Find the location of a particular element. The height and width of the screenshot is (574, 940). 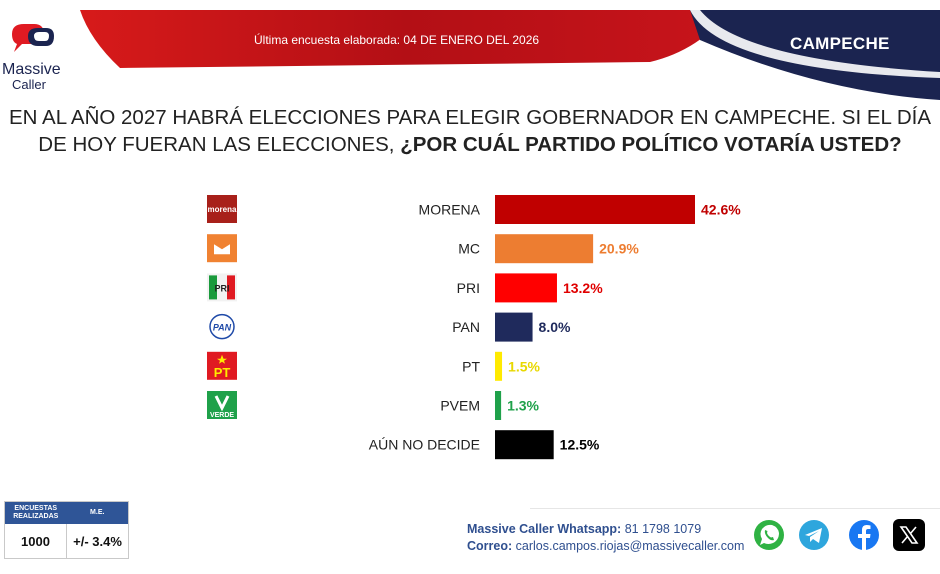

x-icon is located at coordinates (909, 535).